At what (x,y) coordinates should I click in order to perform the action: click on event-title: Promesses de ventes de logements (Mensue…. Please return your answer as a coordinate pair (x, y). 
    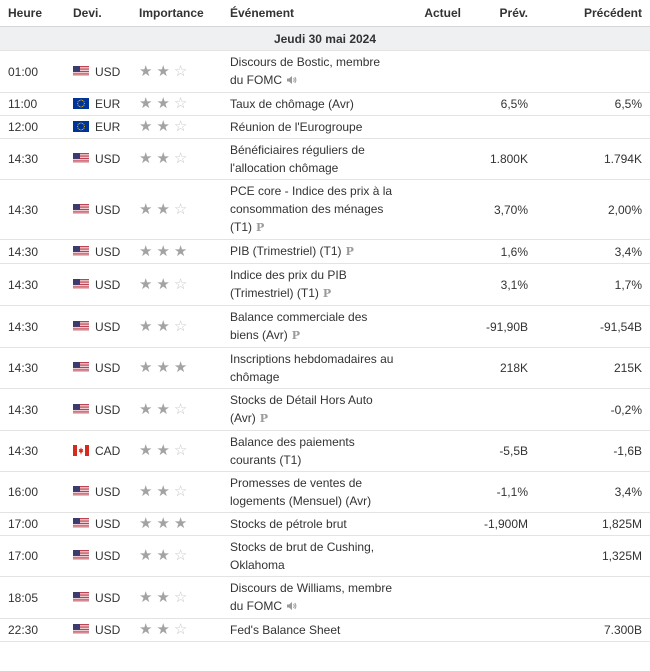
    Looking at the image, I should click on (301, 492).